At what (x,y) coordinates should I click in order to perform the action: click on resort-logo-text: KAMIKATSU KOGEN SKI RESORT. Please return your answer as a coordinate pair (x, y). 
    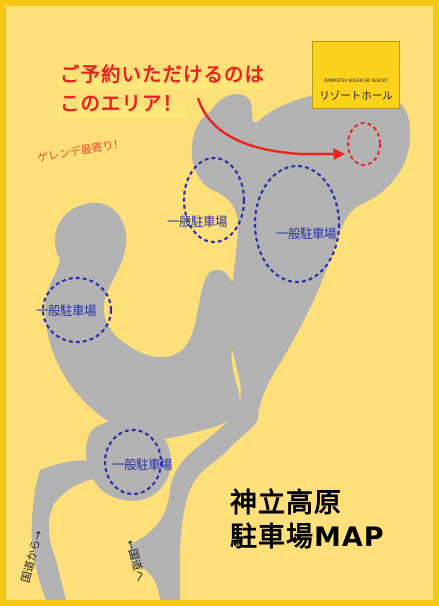
    Looking at the image, I should click on (356, 80).